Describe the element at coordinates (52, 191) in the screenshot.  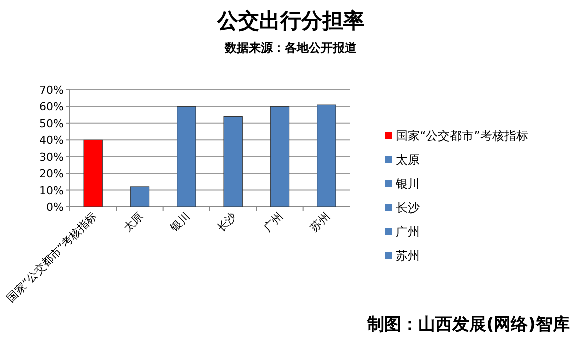
I see `y-tick-label: 10%` at that location.